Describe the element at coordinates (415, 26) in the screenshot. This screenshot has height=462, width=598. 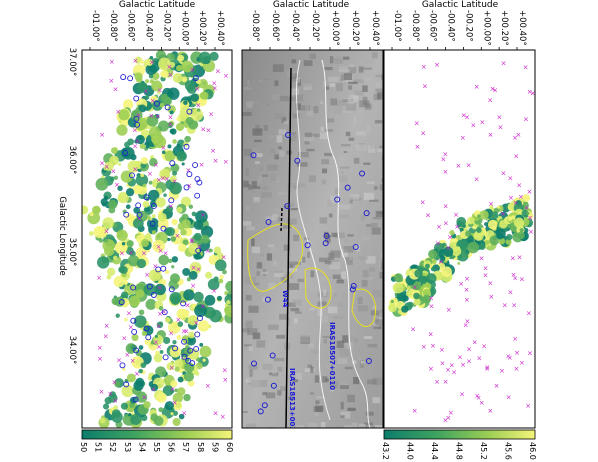
I see `xtick-label: -00.80°` at that location.